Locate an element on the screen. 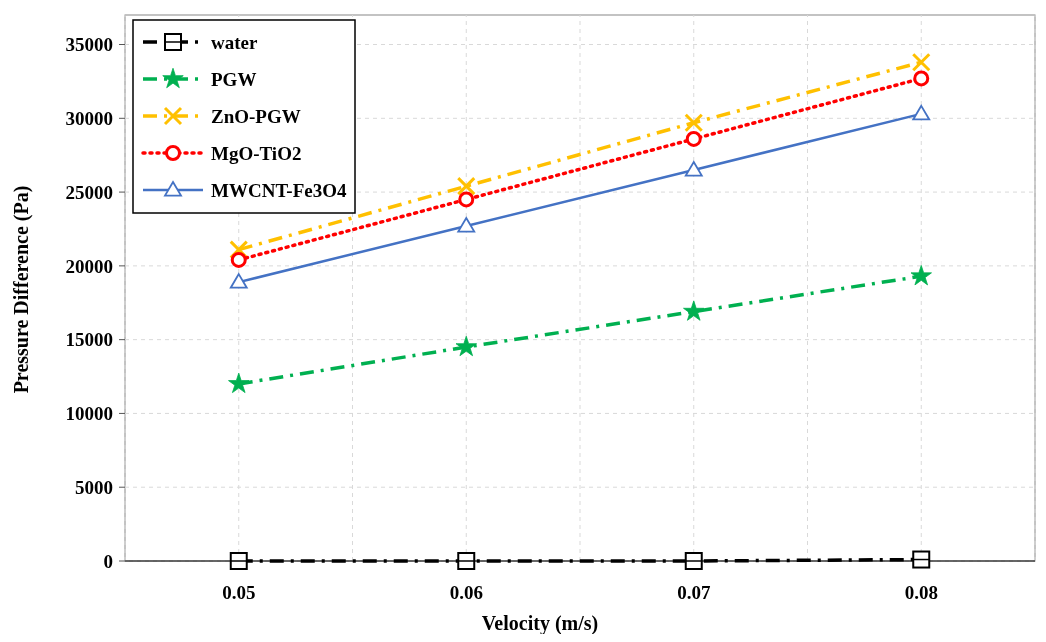  y-tick-label: 5000 is located at coordinates (94, 487).